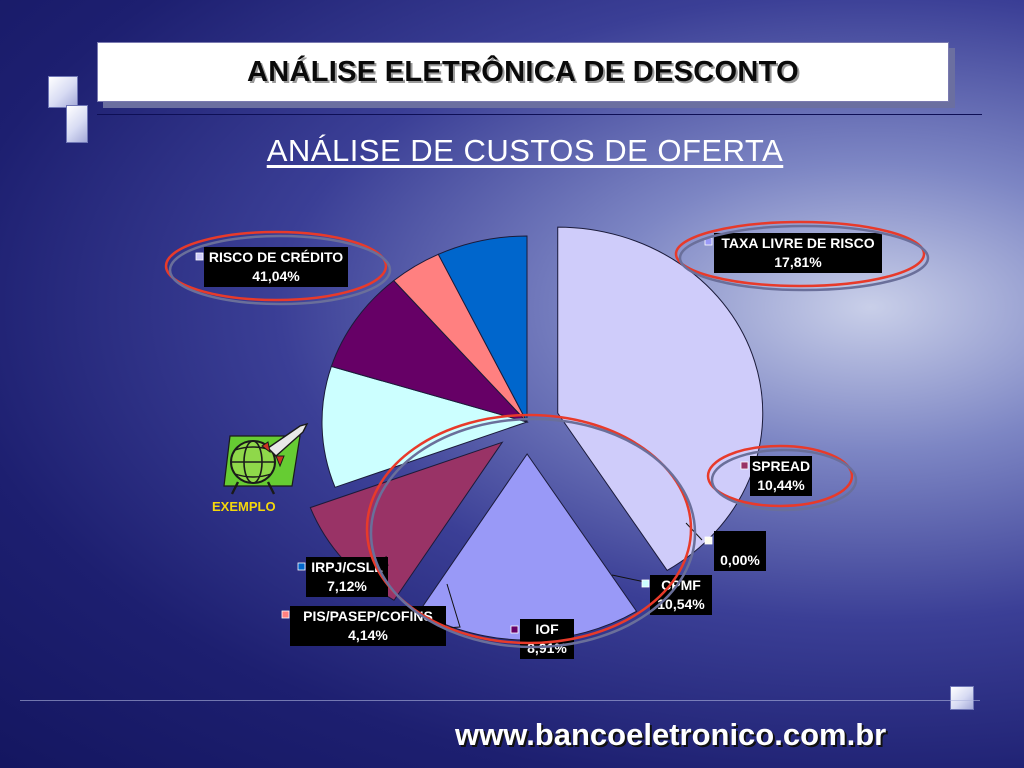 This screenshot has width=1024, height=768. What do you see at coordinates (276, 257) in the screenshot?
I see `data-label-name: RISCO DE CRÉDITO` at bounding box center [276, 257].